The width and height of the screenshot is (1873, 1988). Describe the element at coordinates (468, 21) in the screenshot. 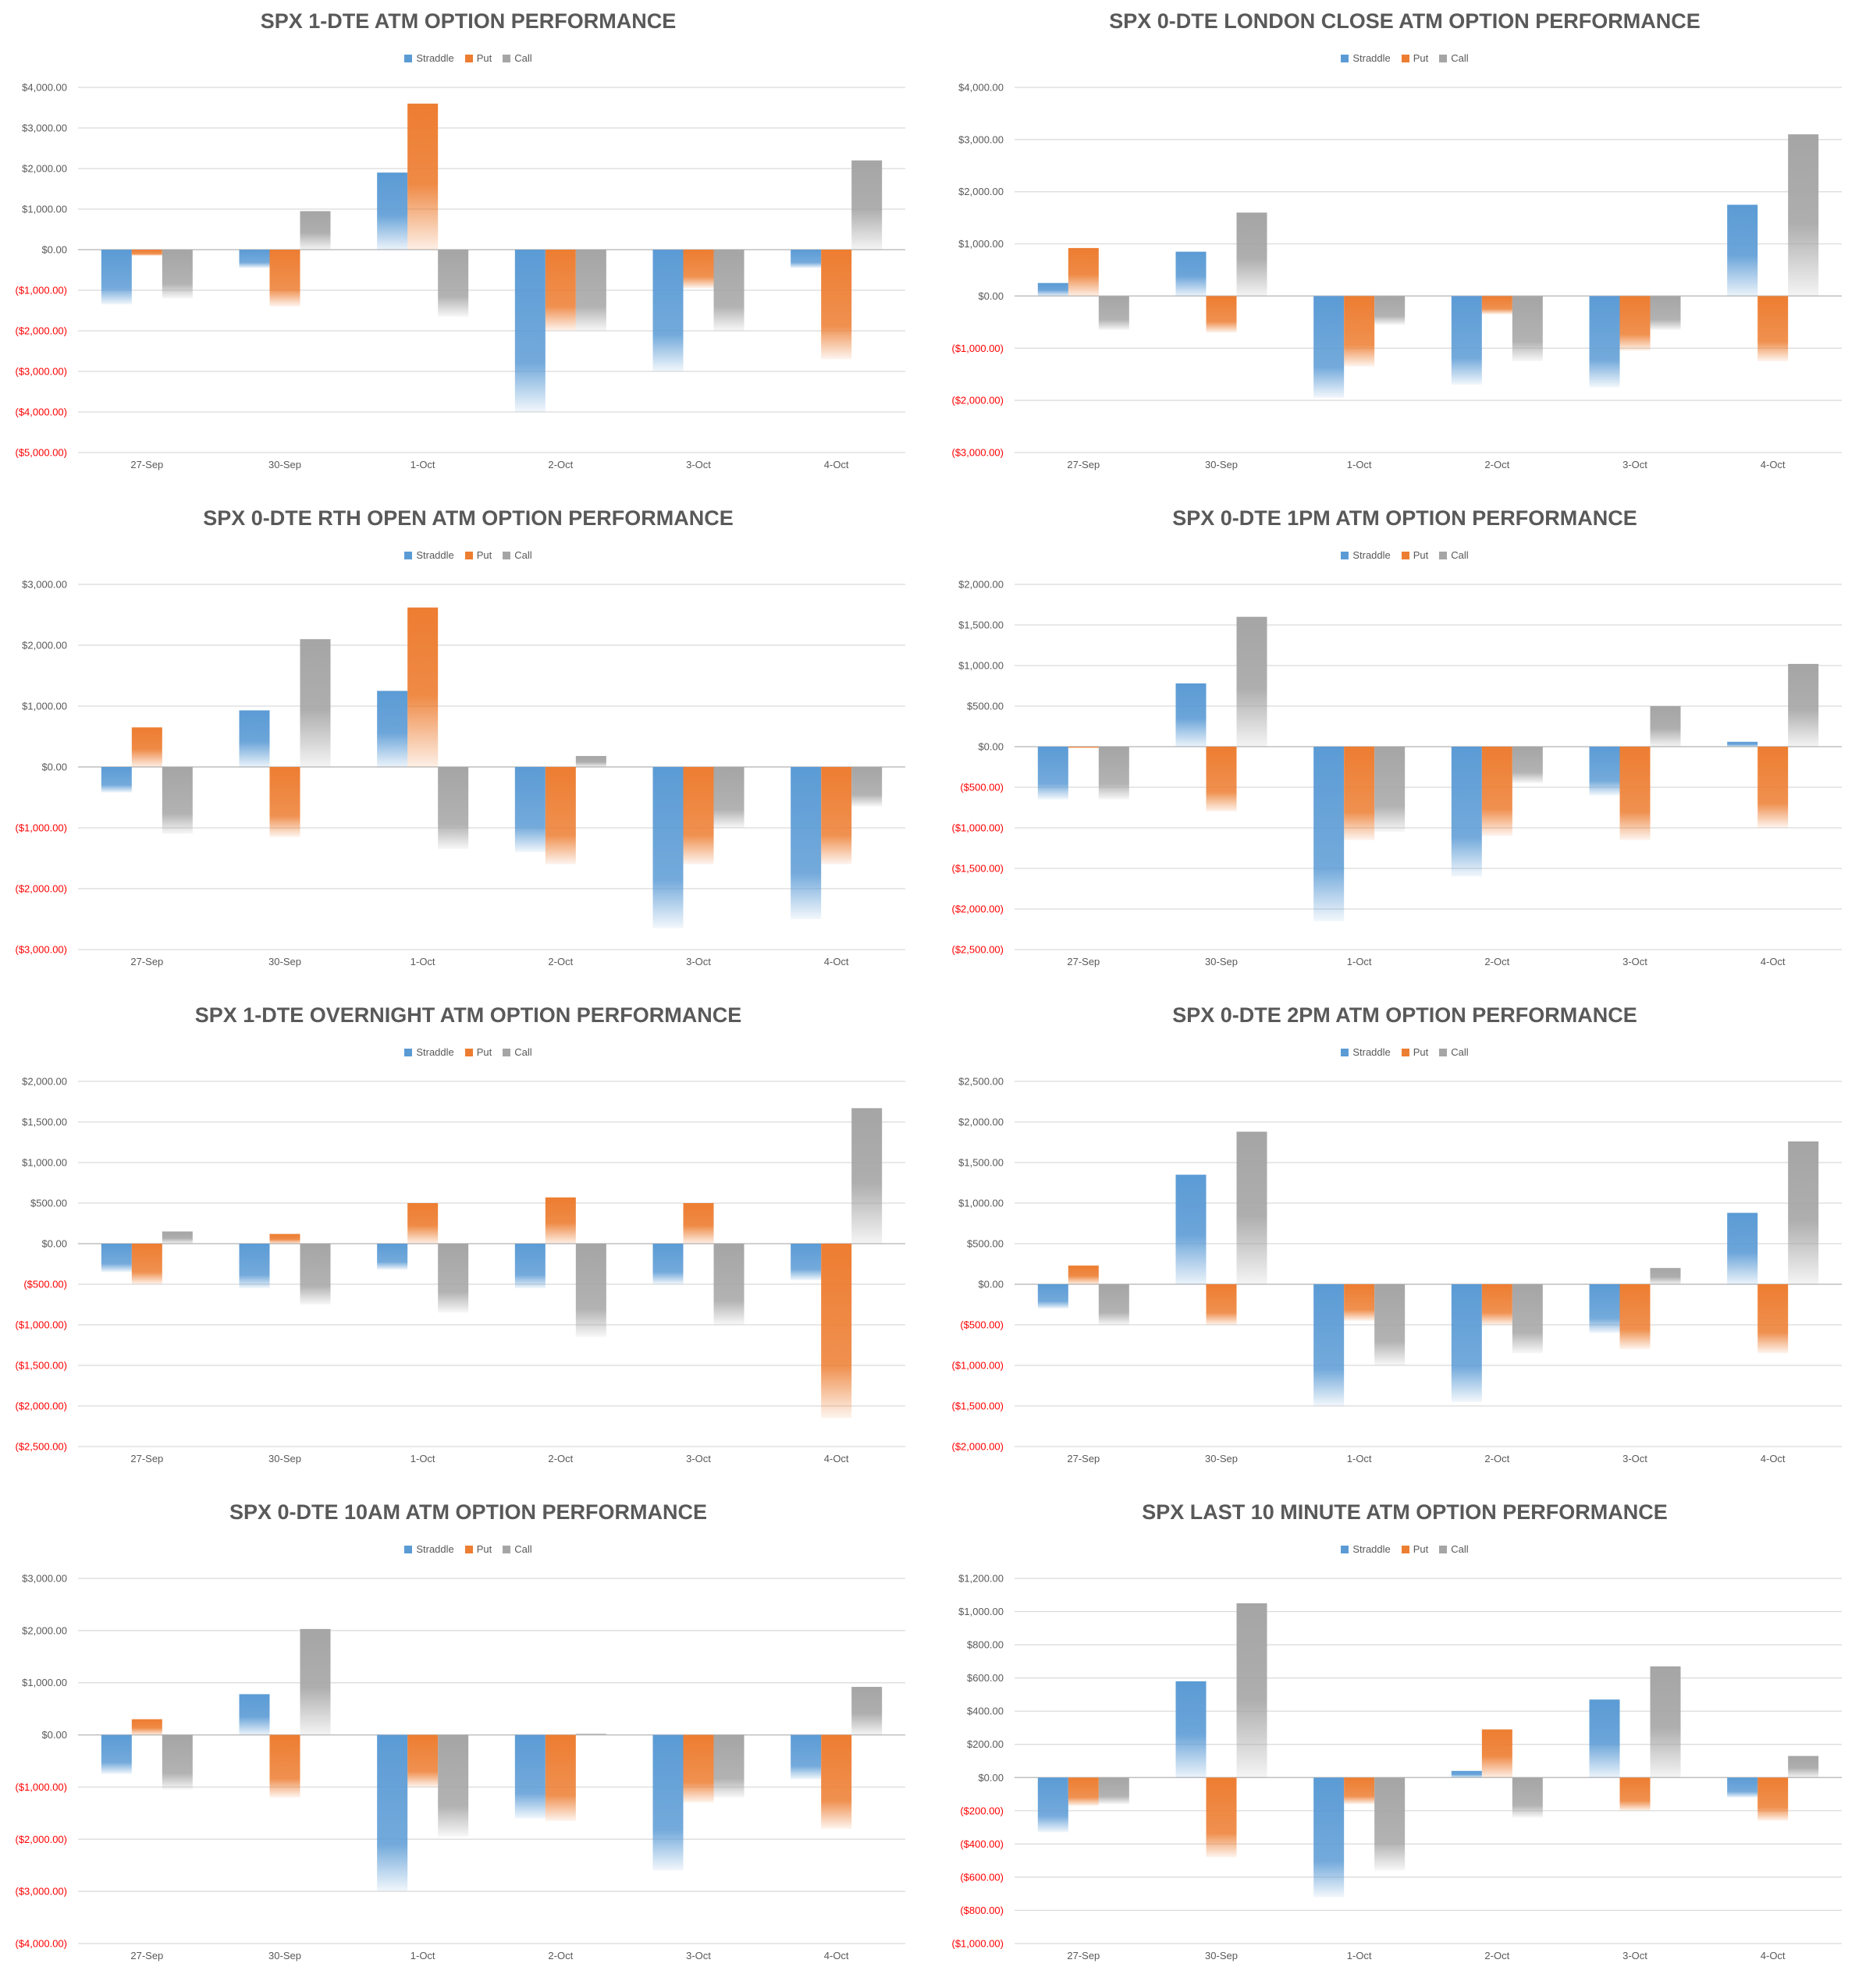

I see `chart-title: SPX 1-DTE ATM OPTION PERFORMANCE` at that location.